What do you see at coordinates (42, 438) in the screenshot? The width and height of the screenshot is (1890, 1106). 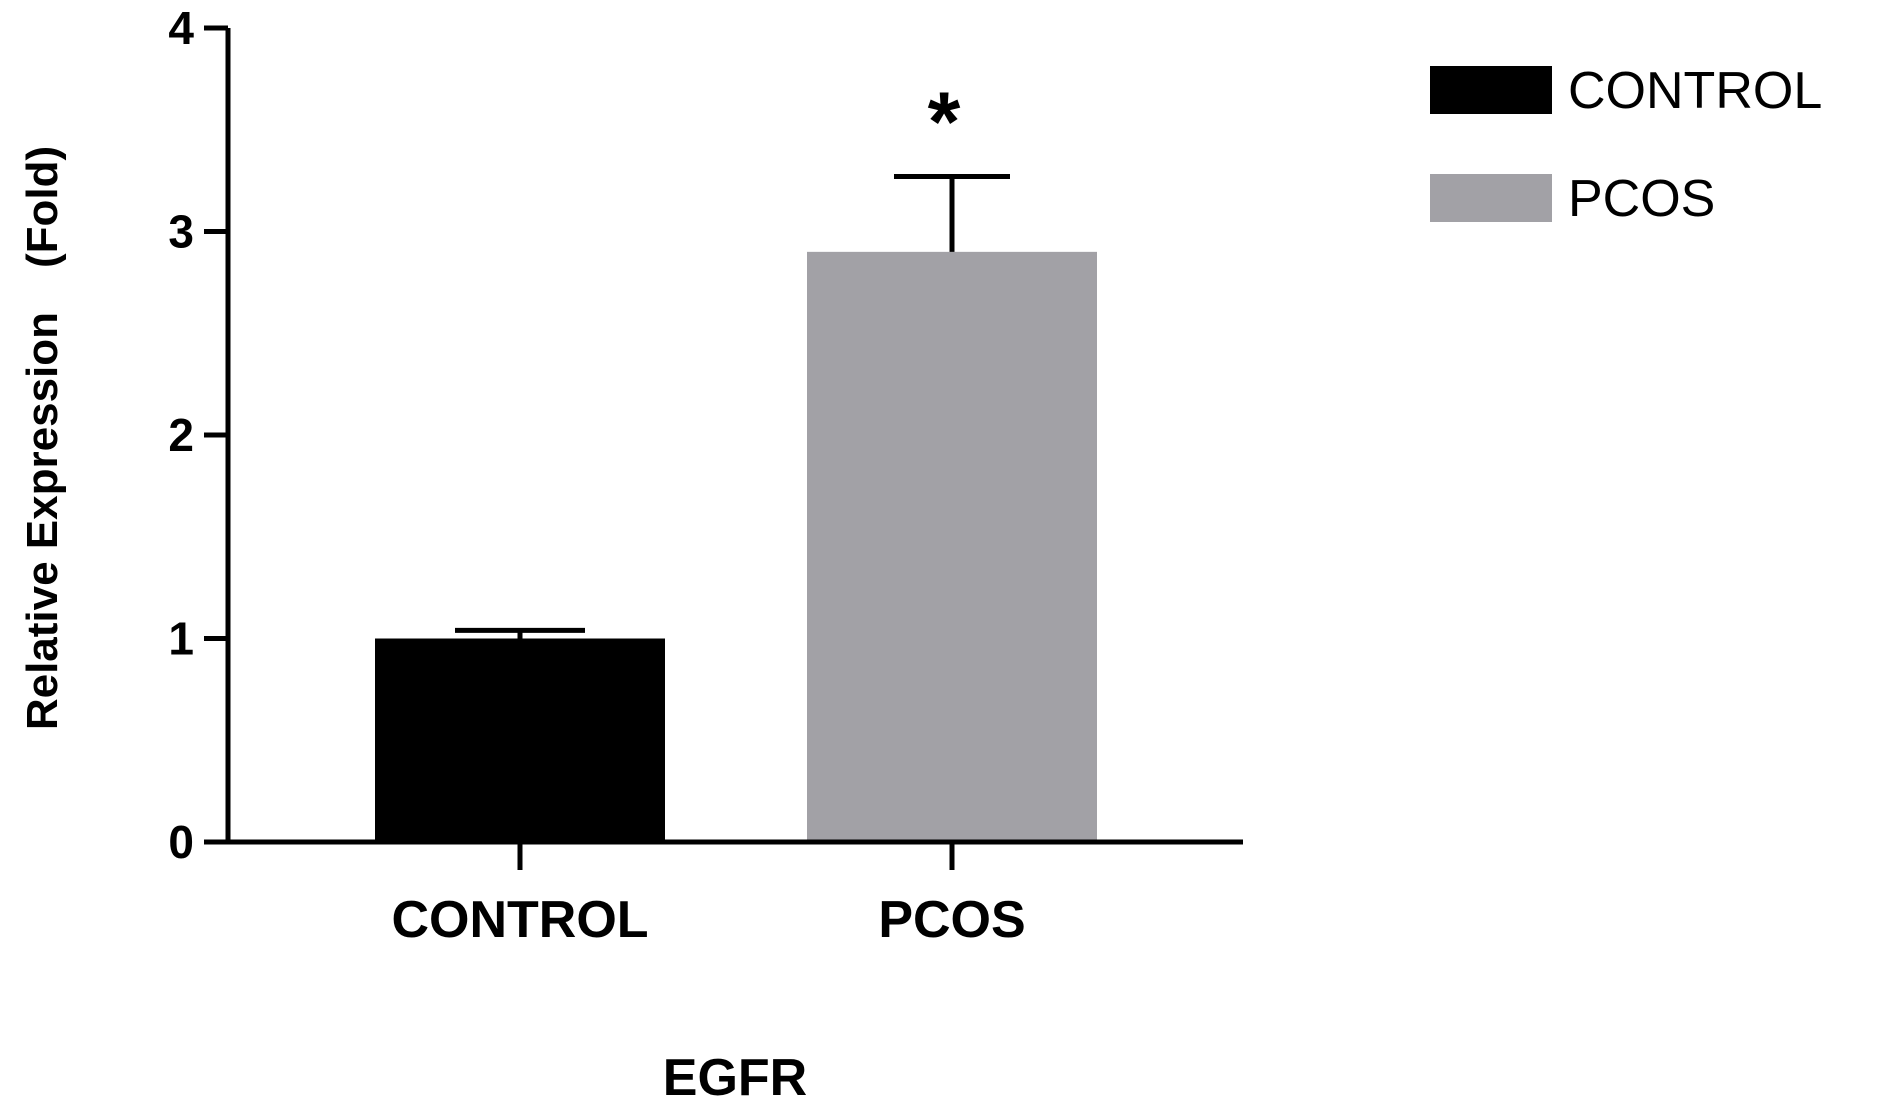 I see `y-axis-label: Relative Expression (Fold)` at bounding box center [42, 438].